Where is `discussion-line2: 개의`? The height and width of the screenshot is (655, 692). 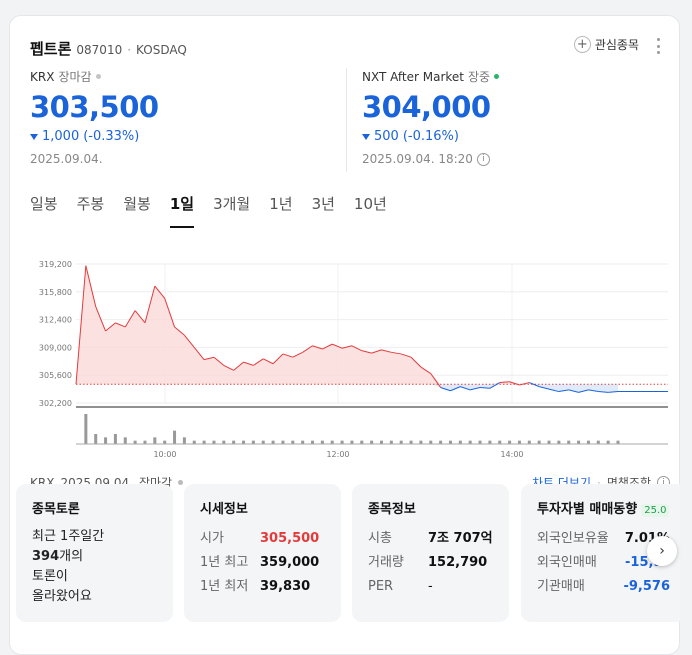 discussion-line2: 개의 is located at coordinates (71, 556).